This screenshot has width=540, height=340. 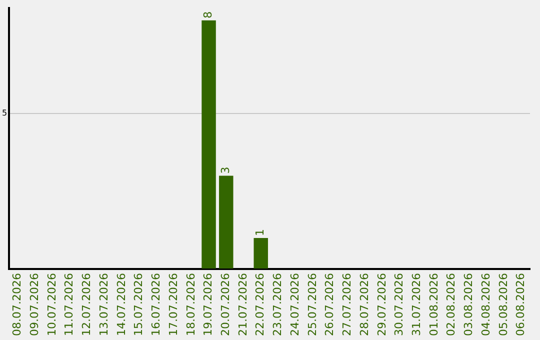 I want to click on x-tick-label: 26.07.2026, so click(x=329, y=304).